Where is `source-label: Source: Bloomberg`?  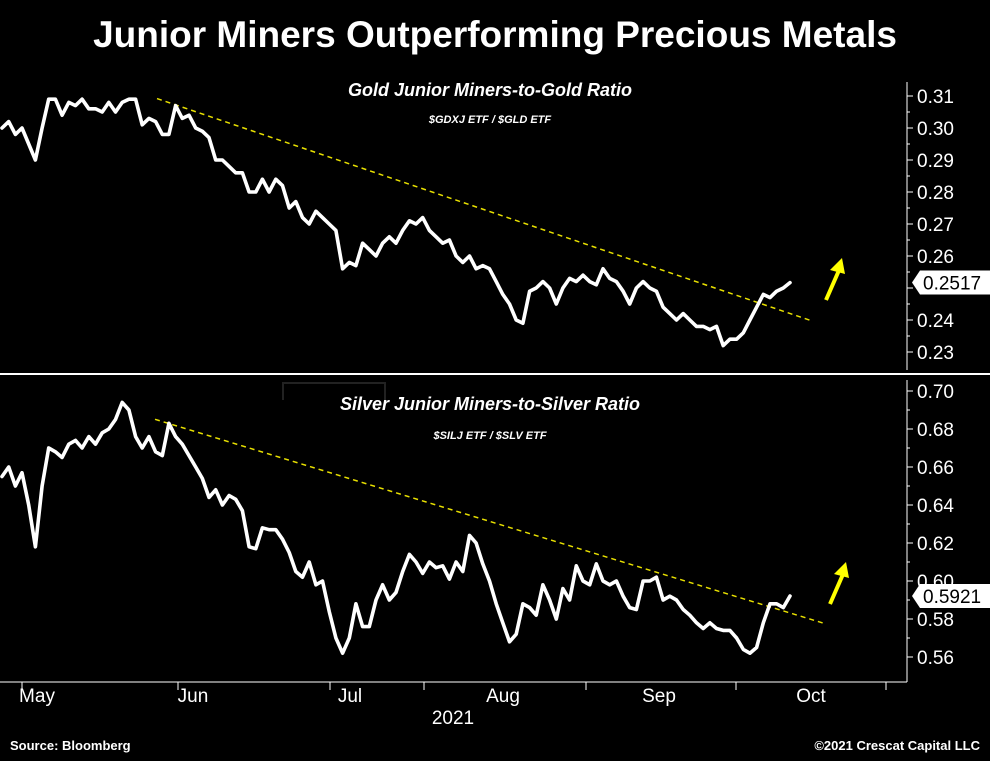
source-label: Source: Bloomberg is located at coordinates (70, 745).